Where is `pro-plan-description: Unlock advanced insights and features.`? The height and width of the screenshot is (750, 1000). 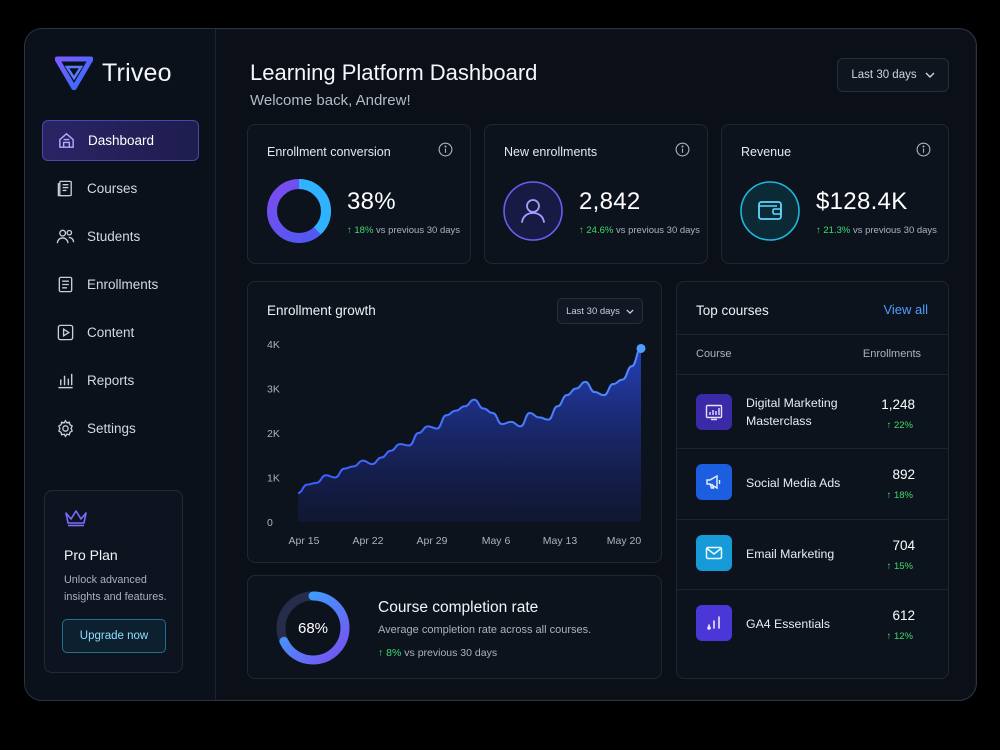
pro-plan-description: Unlock advanced insights and features. is located at coordinates (115, 588).